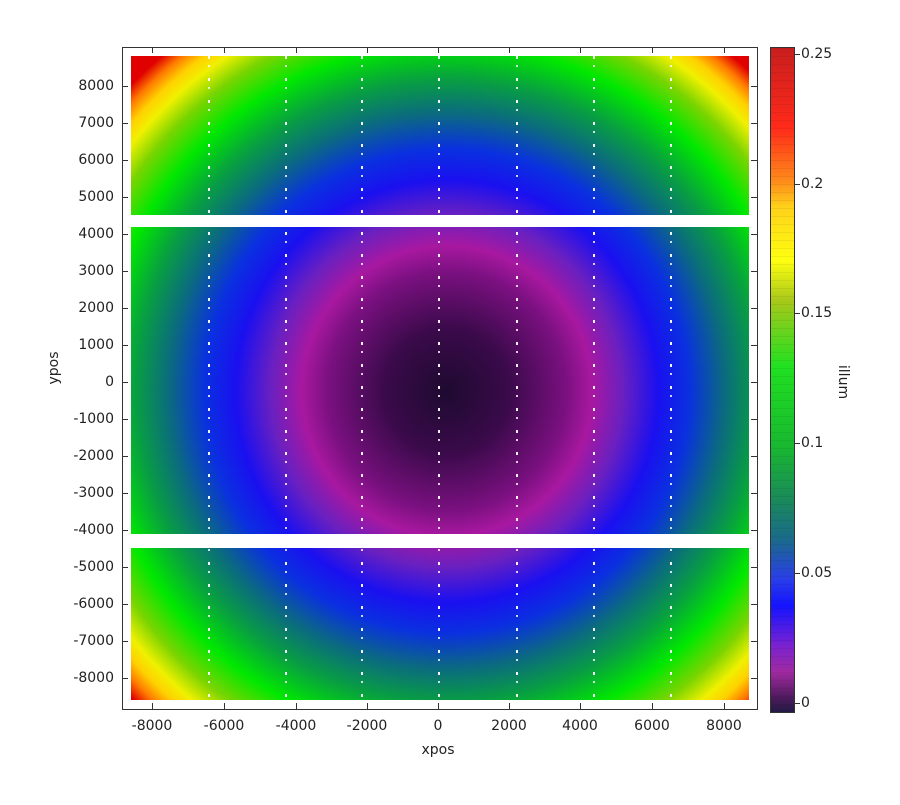 The image size is (900, 805). I want to click on colorbar-tick-label: 0.25, so click(817, 54).